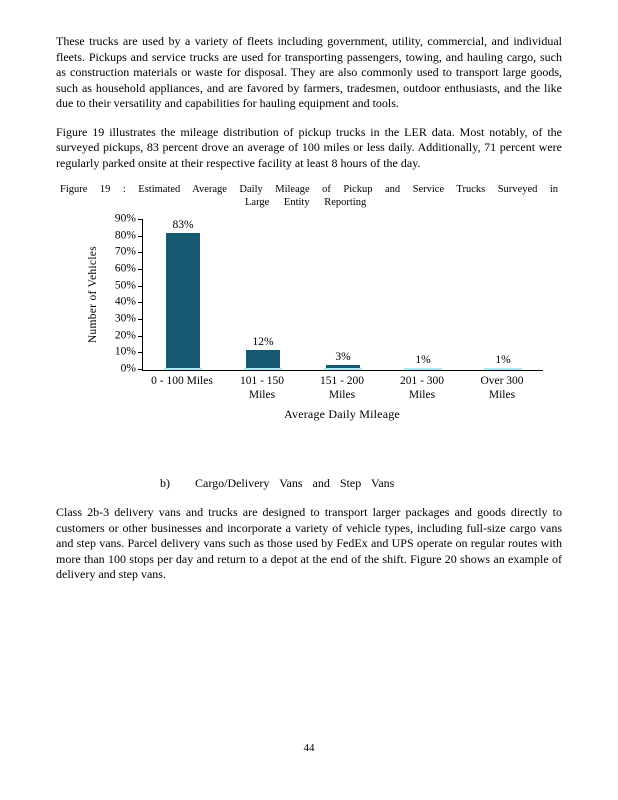 Image resolution: width=618 pixels, height=800 pixels. I want to click on y-axis-title: Number of Vehicles, so click(93, 294).